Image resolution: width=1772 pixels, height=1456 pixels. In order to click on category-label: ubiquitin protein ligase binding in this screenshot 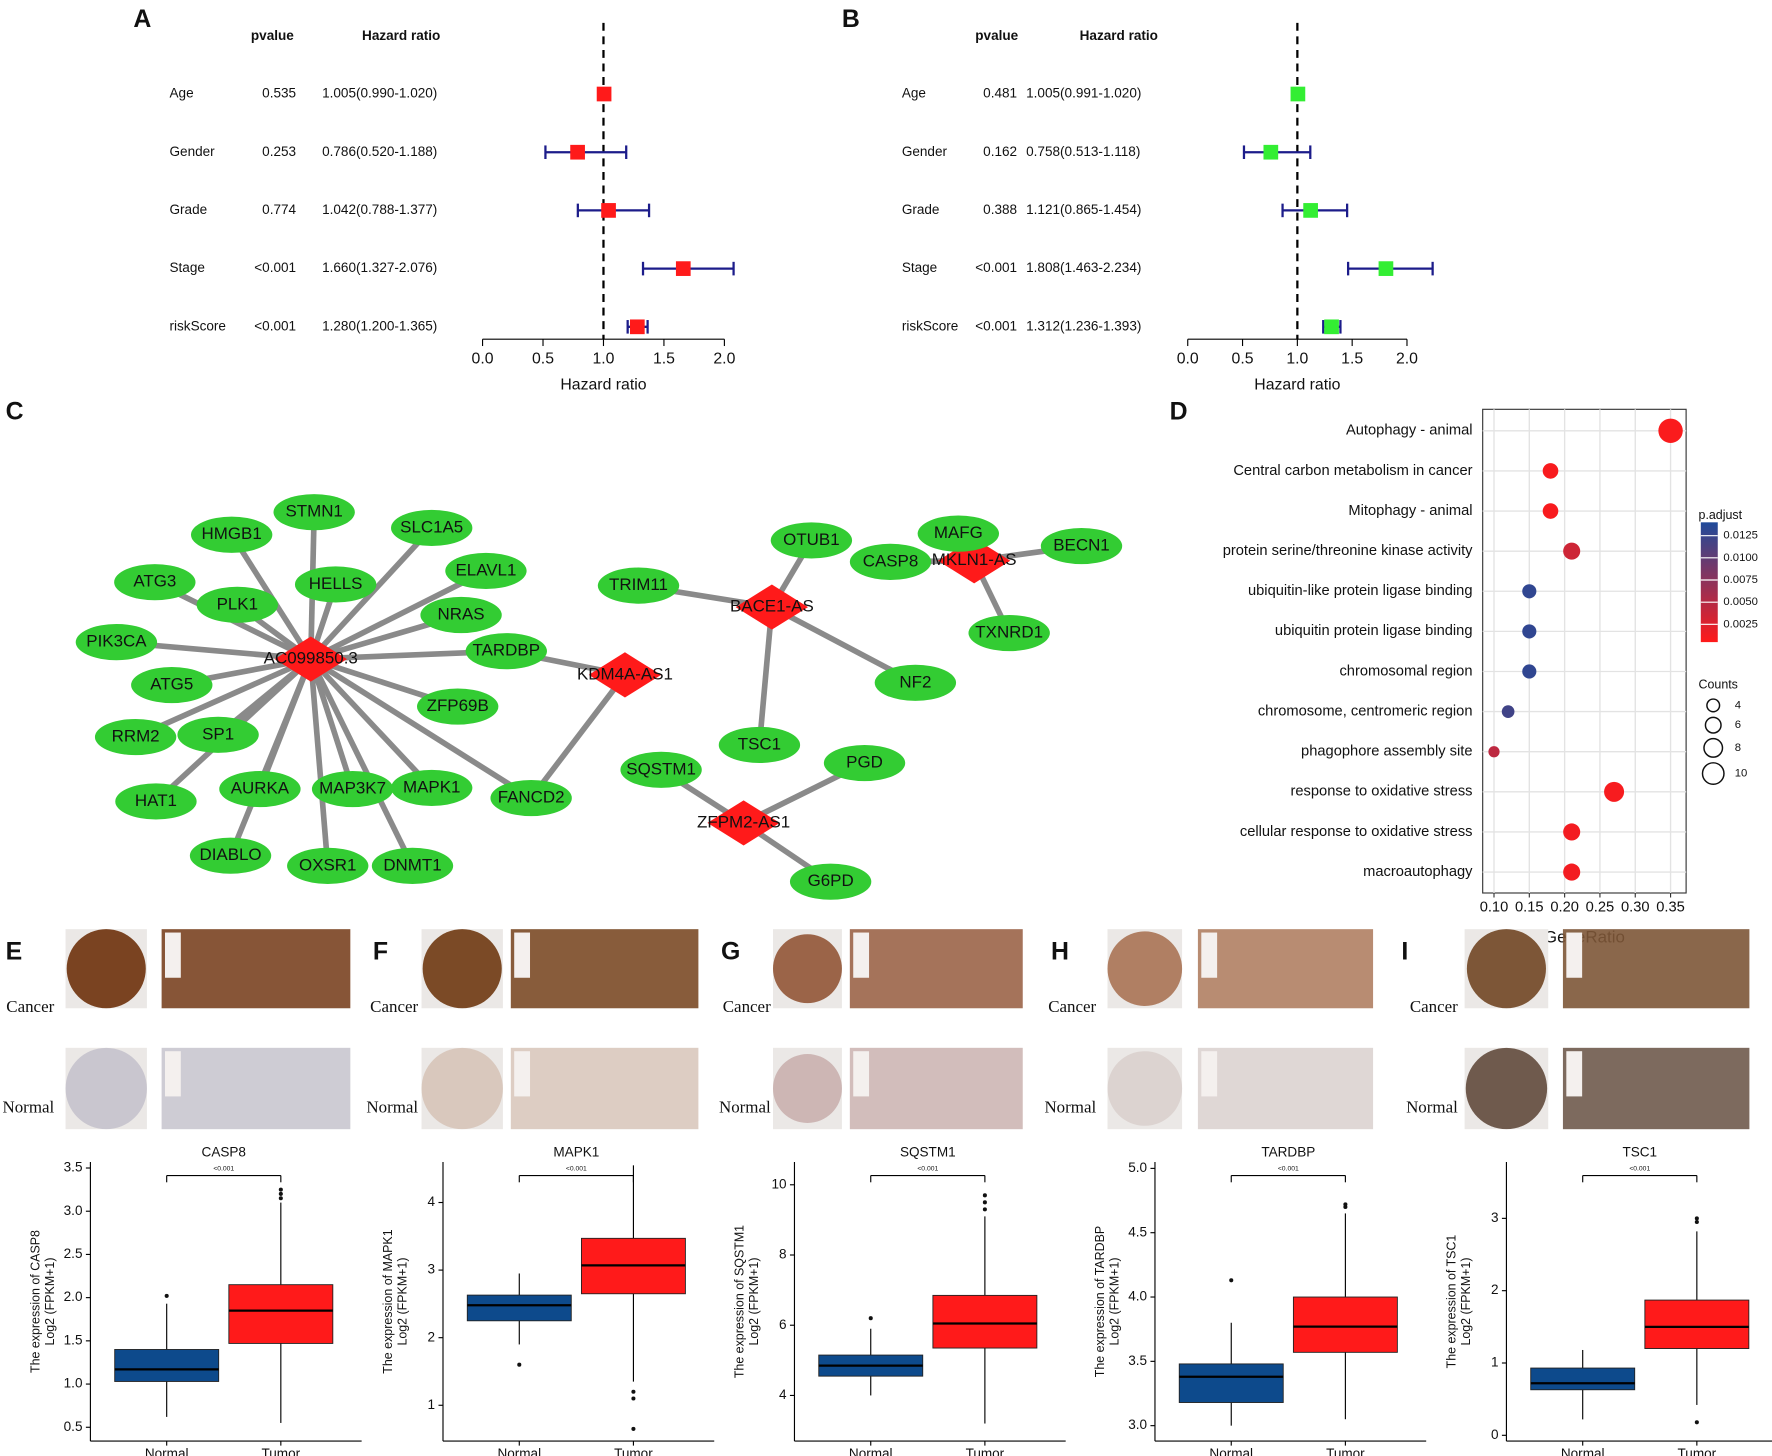, I will do `click(1374, 631)`.